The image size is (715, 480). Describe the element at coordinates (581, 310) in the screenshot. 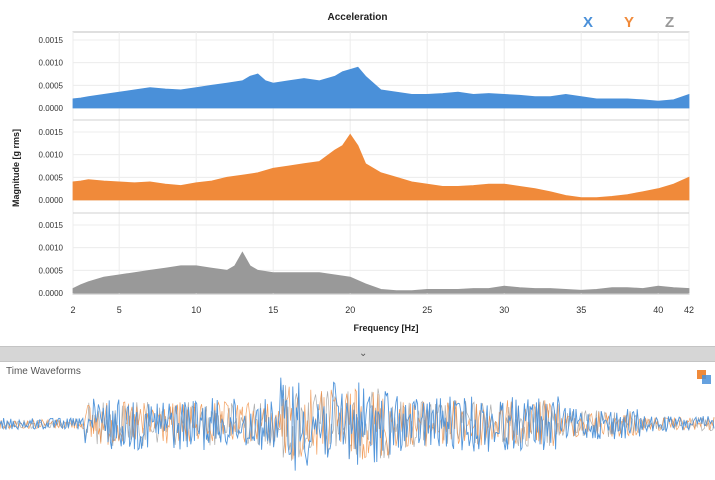

I see `x-tick-label: 35` at that location.